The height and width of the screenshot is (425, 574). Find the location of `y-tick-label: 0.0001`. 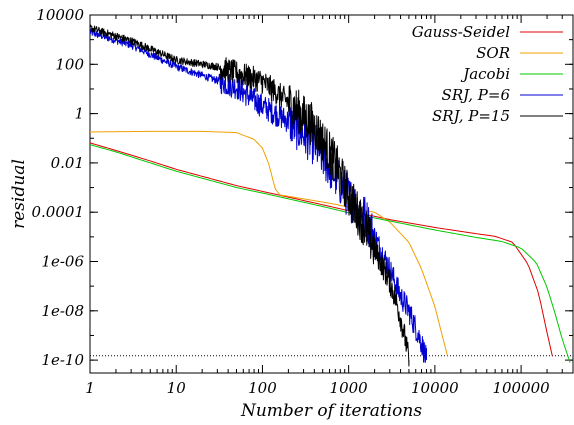

y-tick-label: 0.0001 is located at coordinates (58, 212).